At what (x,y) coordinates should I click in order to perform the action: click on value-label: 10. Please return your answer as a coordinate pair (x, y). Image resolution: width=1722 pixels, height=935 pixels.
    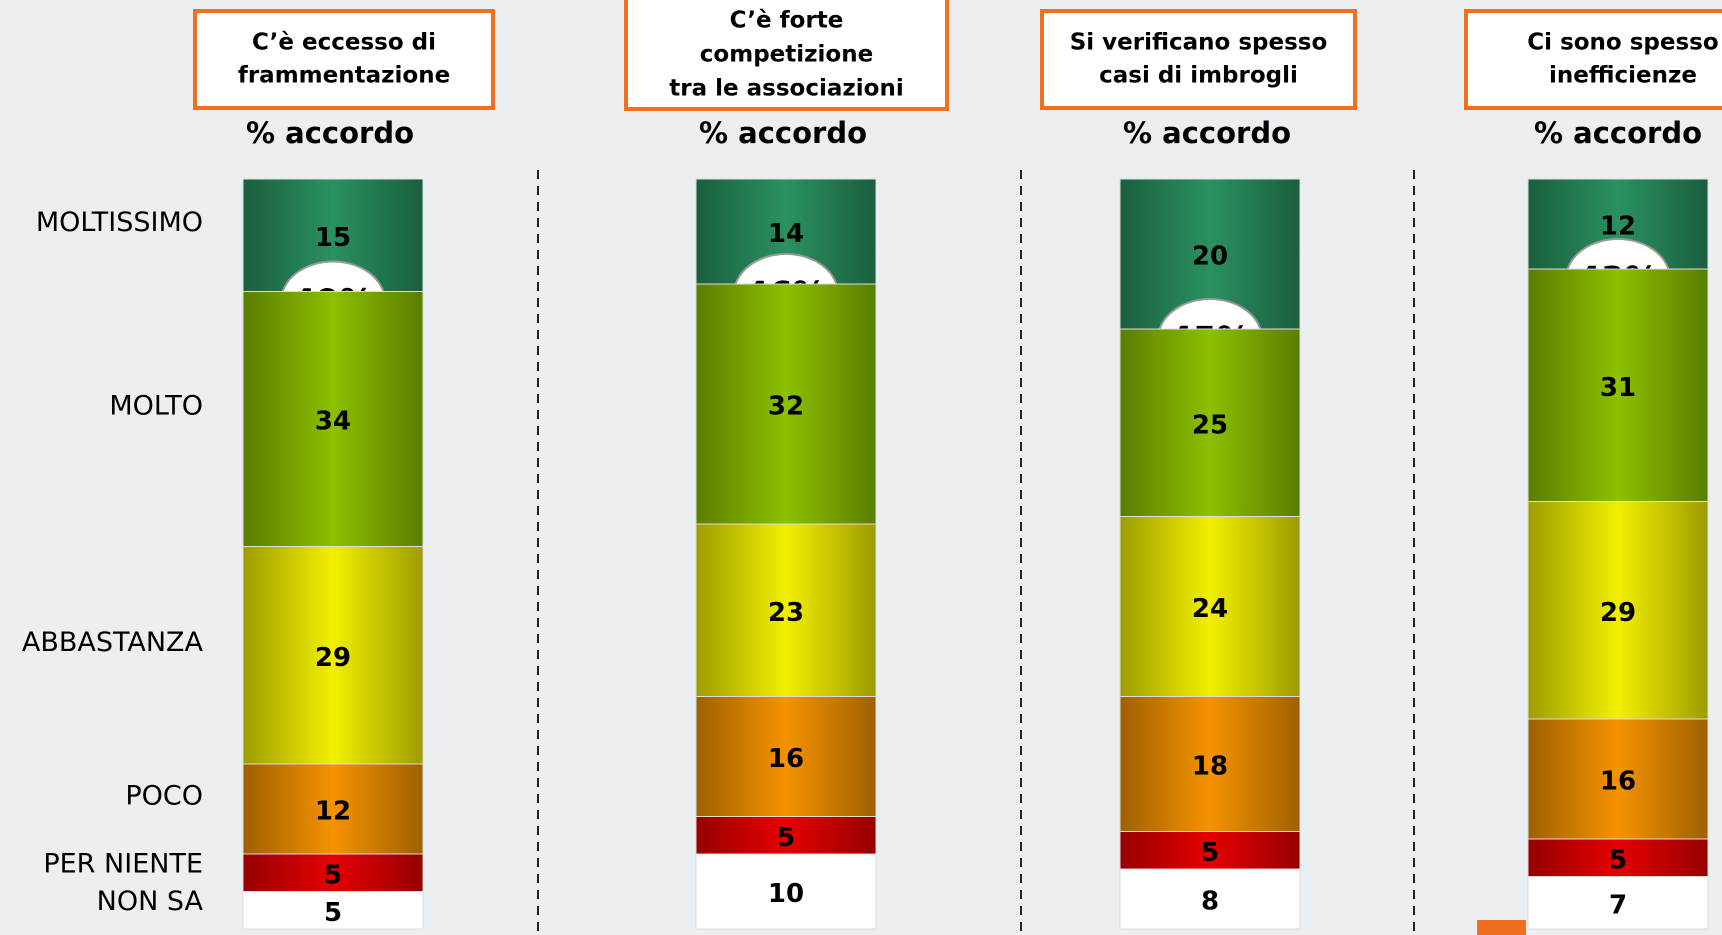
    Looking at the image, I should click on (786, 894).